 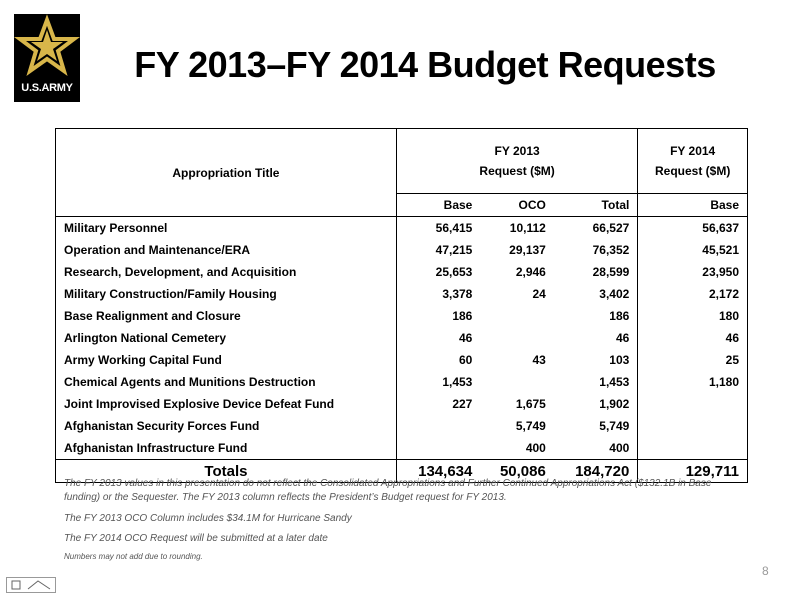 What do you see at coordinates (47, 45) in the screenshot?
I see `star-icon` at bounding box center [47, 45].